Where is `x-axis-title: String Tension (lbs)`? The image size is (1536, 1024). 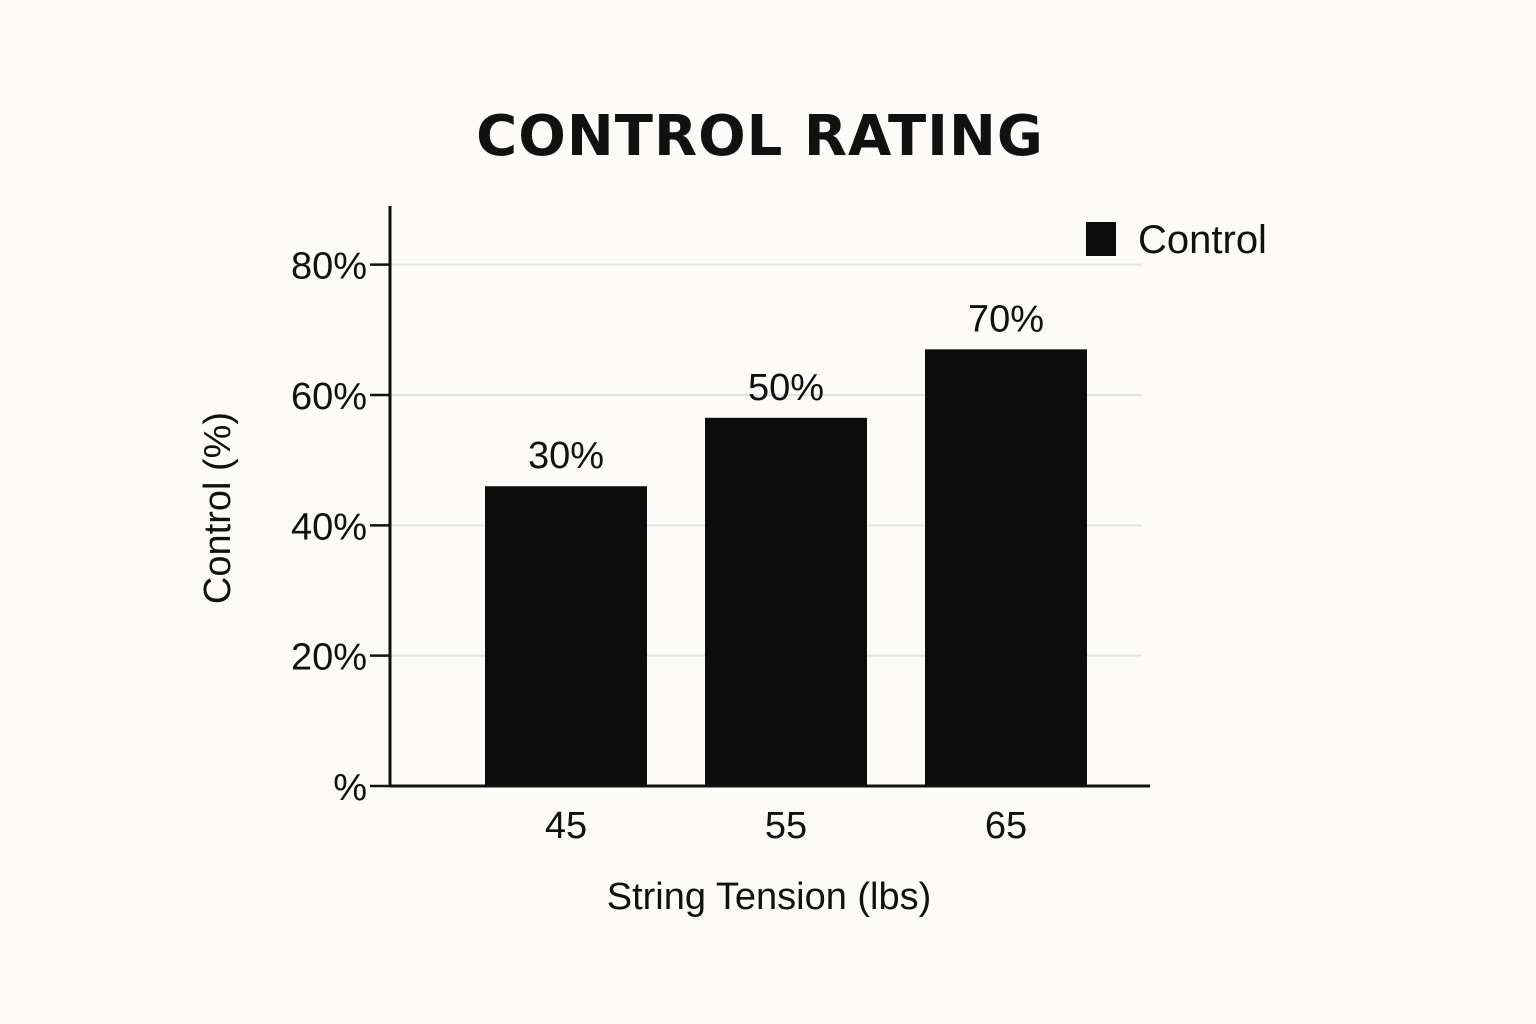
x-axis-title: String Tension (lbs) is located at coordinates (769, 897).